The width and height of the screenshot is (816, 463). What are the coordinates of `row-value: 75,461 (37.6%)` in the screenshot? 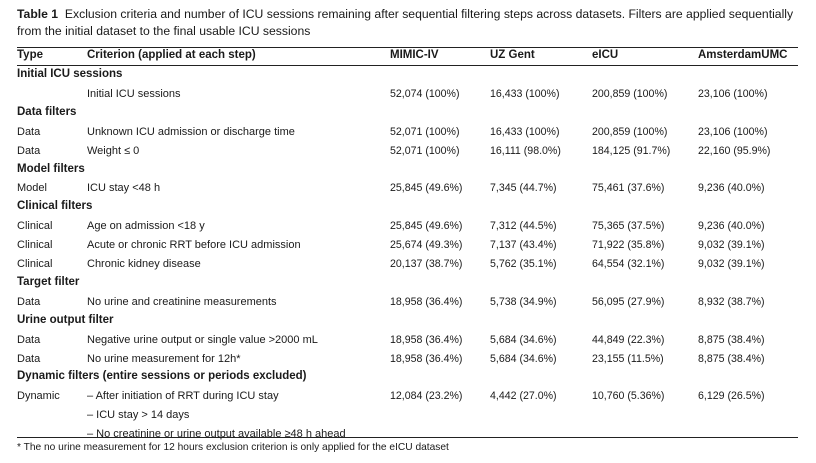 It's located at (628, 188).